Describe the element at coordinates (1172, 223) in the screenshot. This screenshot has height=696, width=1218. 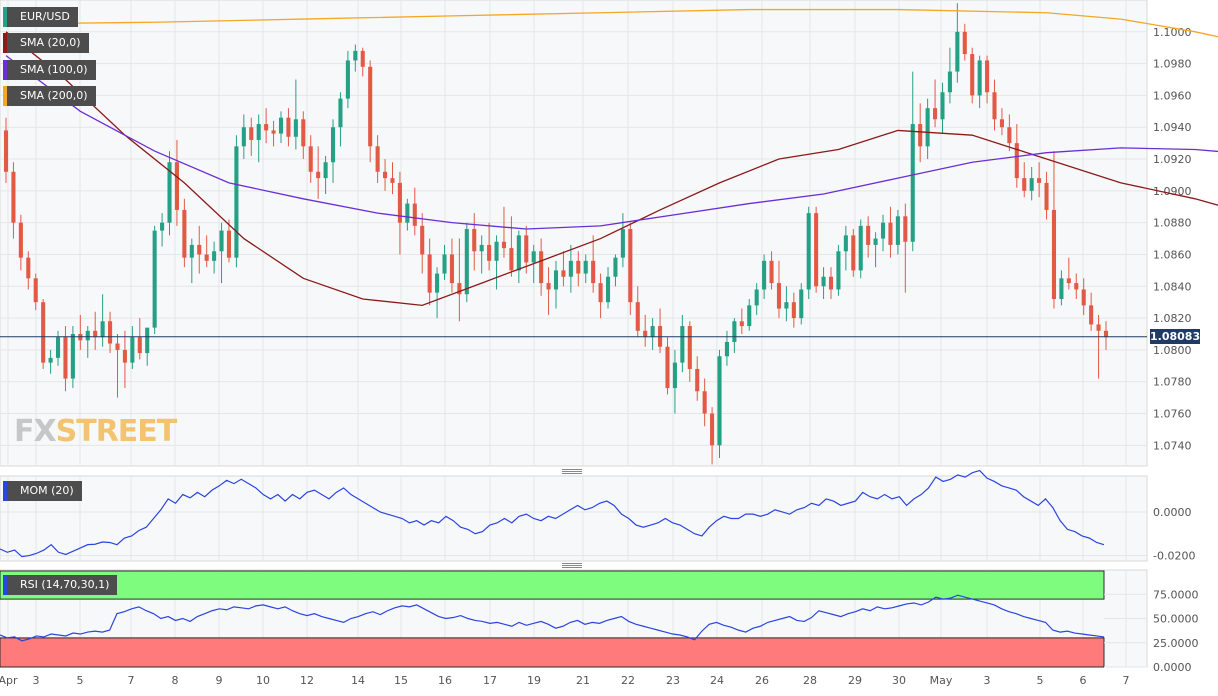
I see `y-tick-label-main: 1.0880` at that location.